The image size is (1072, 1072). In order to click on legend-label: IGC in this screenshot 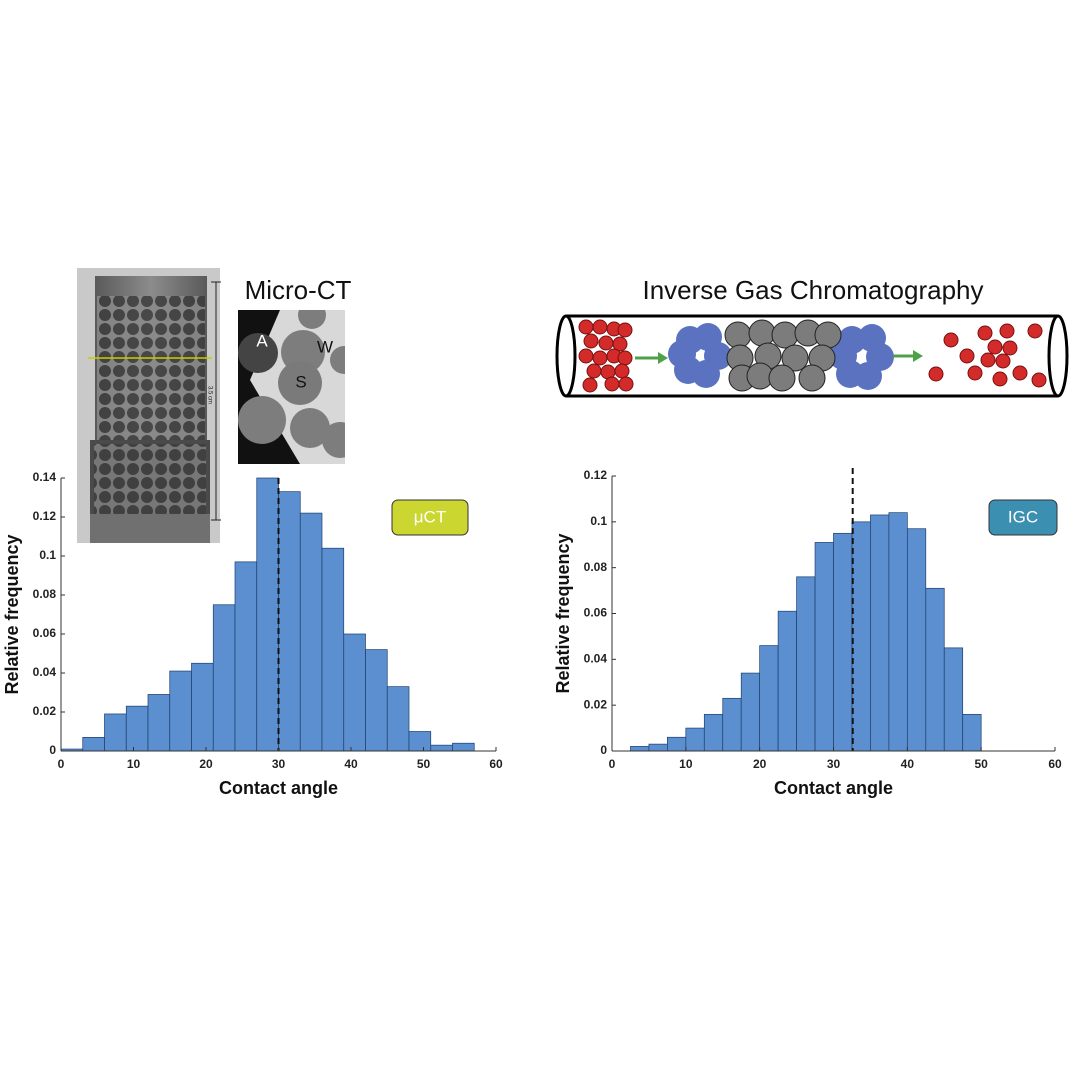, I will do `click(1023, 516)`.